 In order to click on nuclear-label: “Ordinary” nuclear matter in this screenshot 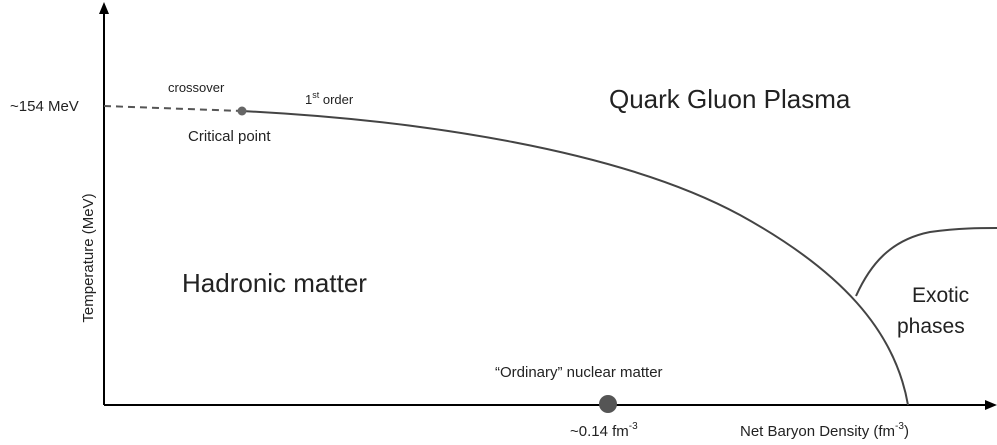, I will do `click(579, 372)`.